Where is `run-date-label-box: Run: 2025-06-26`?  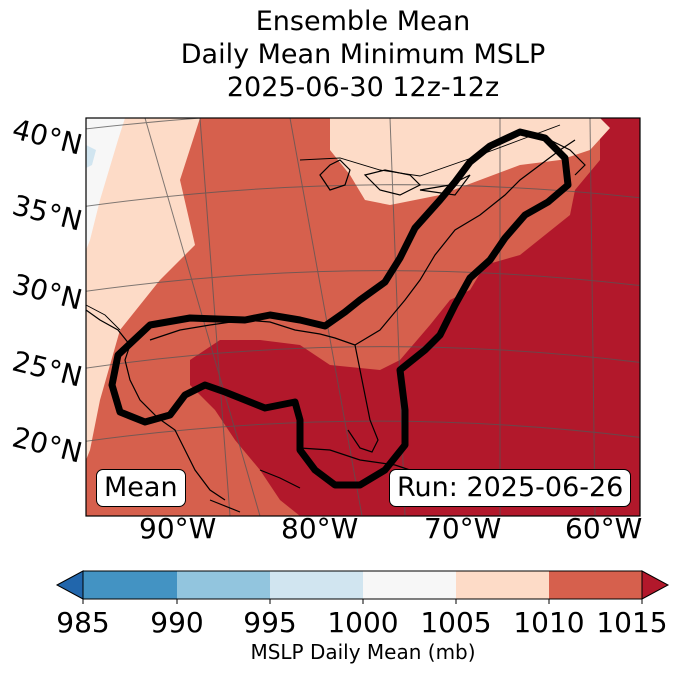 run-date-label-box: Run: 2025-06-26 is located at coordinates (510, 488).